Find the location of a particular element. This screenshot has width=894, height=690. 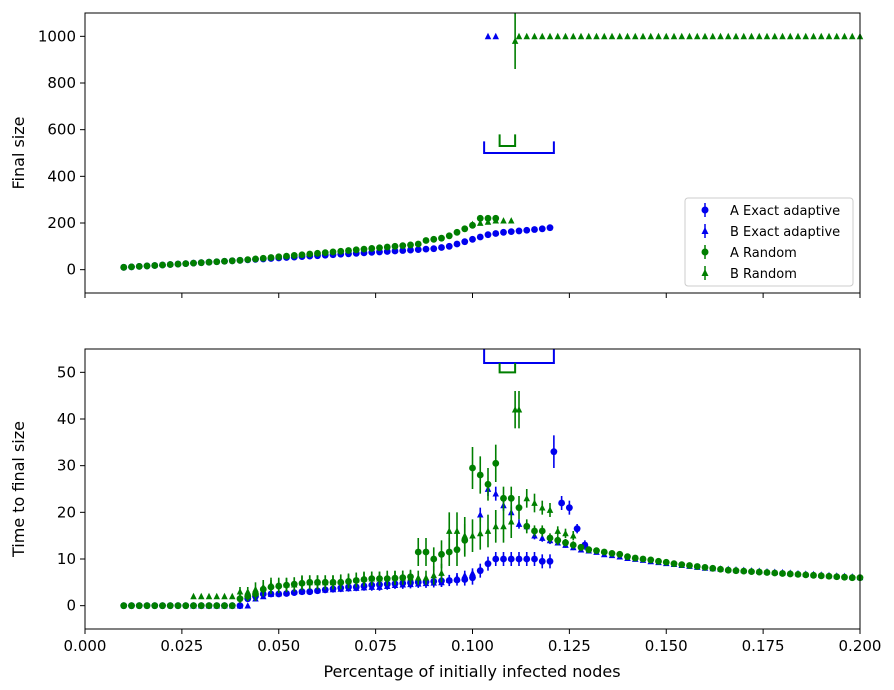

final-size-x-ticks is located at coordinates (472, 295).